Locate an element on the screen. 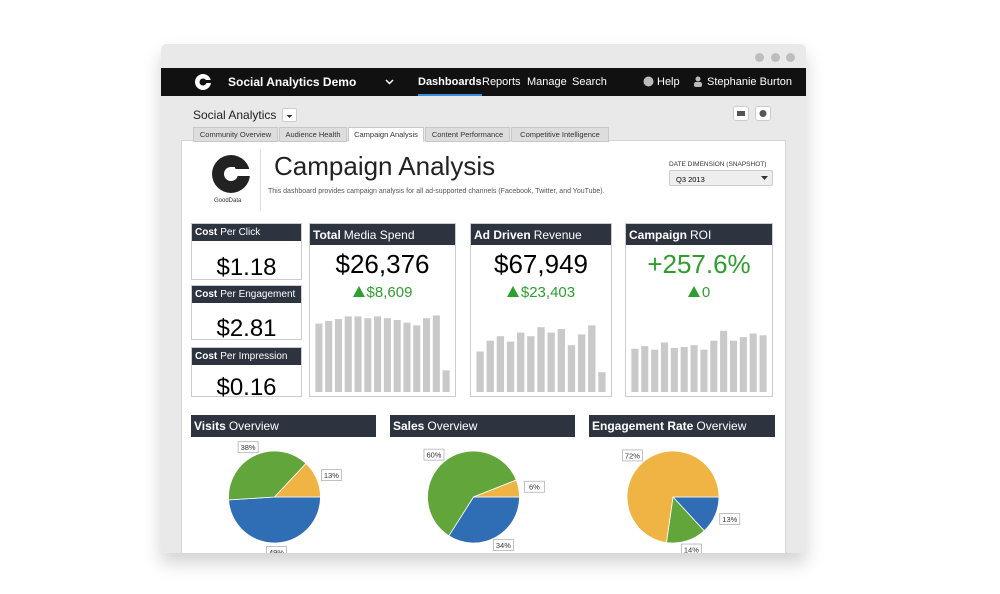  pie-header-bold: Engagement Rate is located at coordinates (643, 426).